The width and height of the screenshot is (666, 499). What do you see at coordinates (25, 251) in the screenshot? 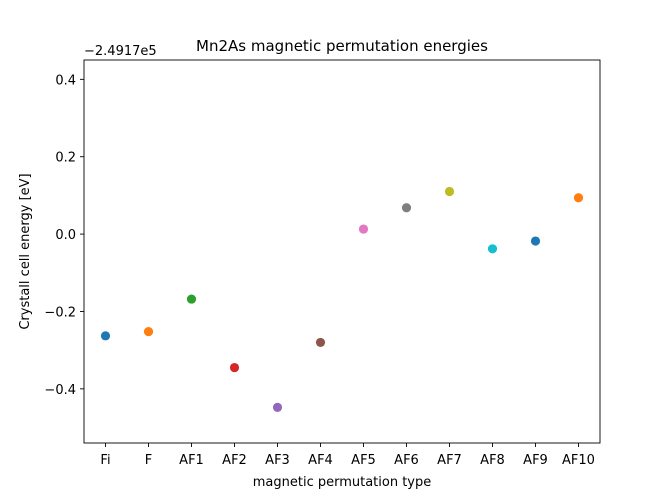
I see `y-axis-label: Crystall cell energy [eV]` at bounding box center [25, 251].